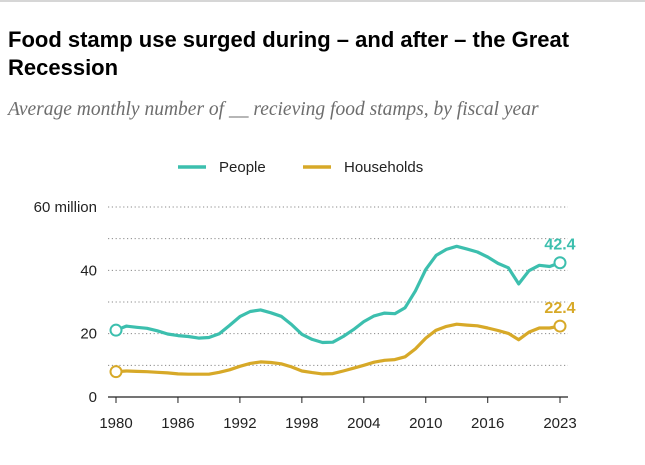 The image size is (645, 465). I want to click on top-rule, so click(322, 1).